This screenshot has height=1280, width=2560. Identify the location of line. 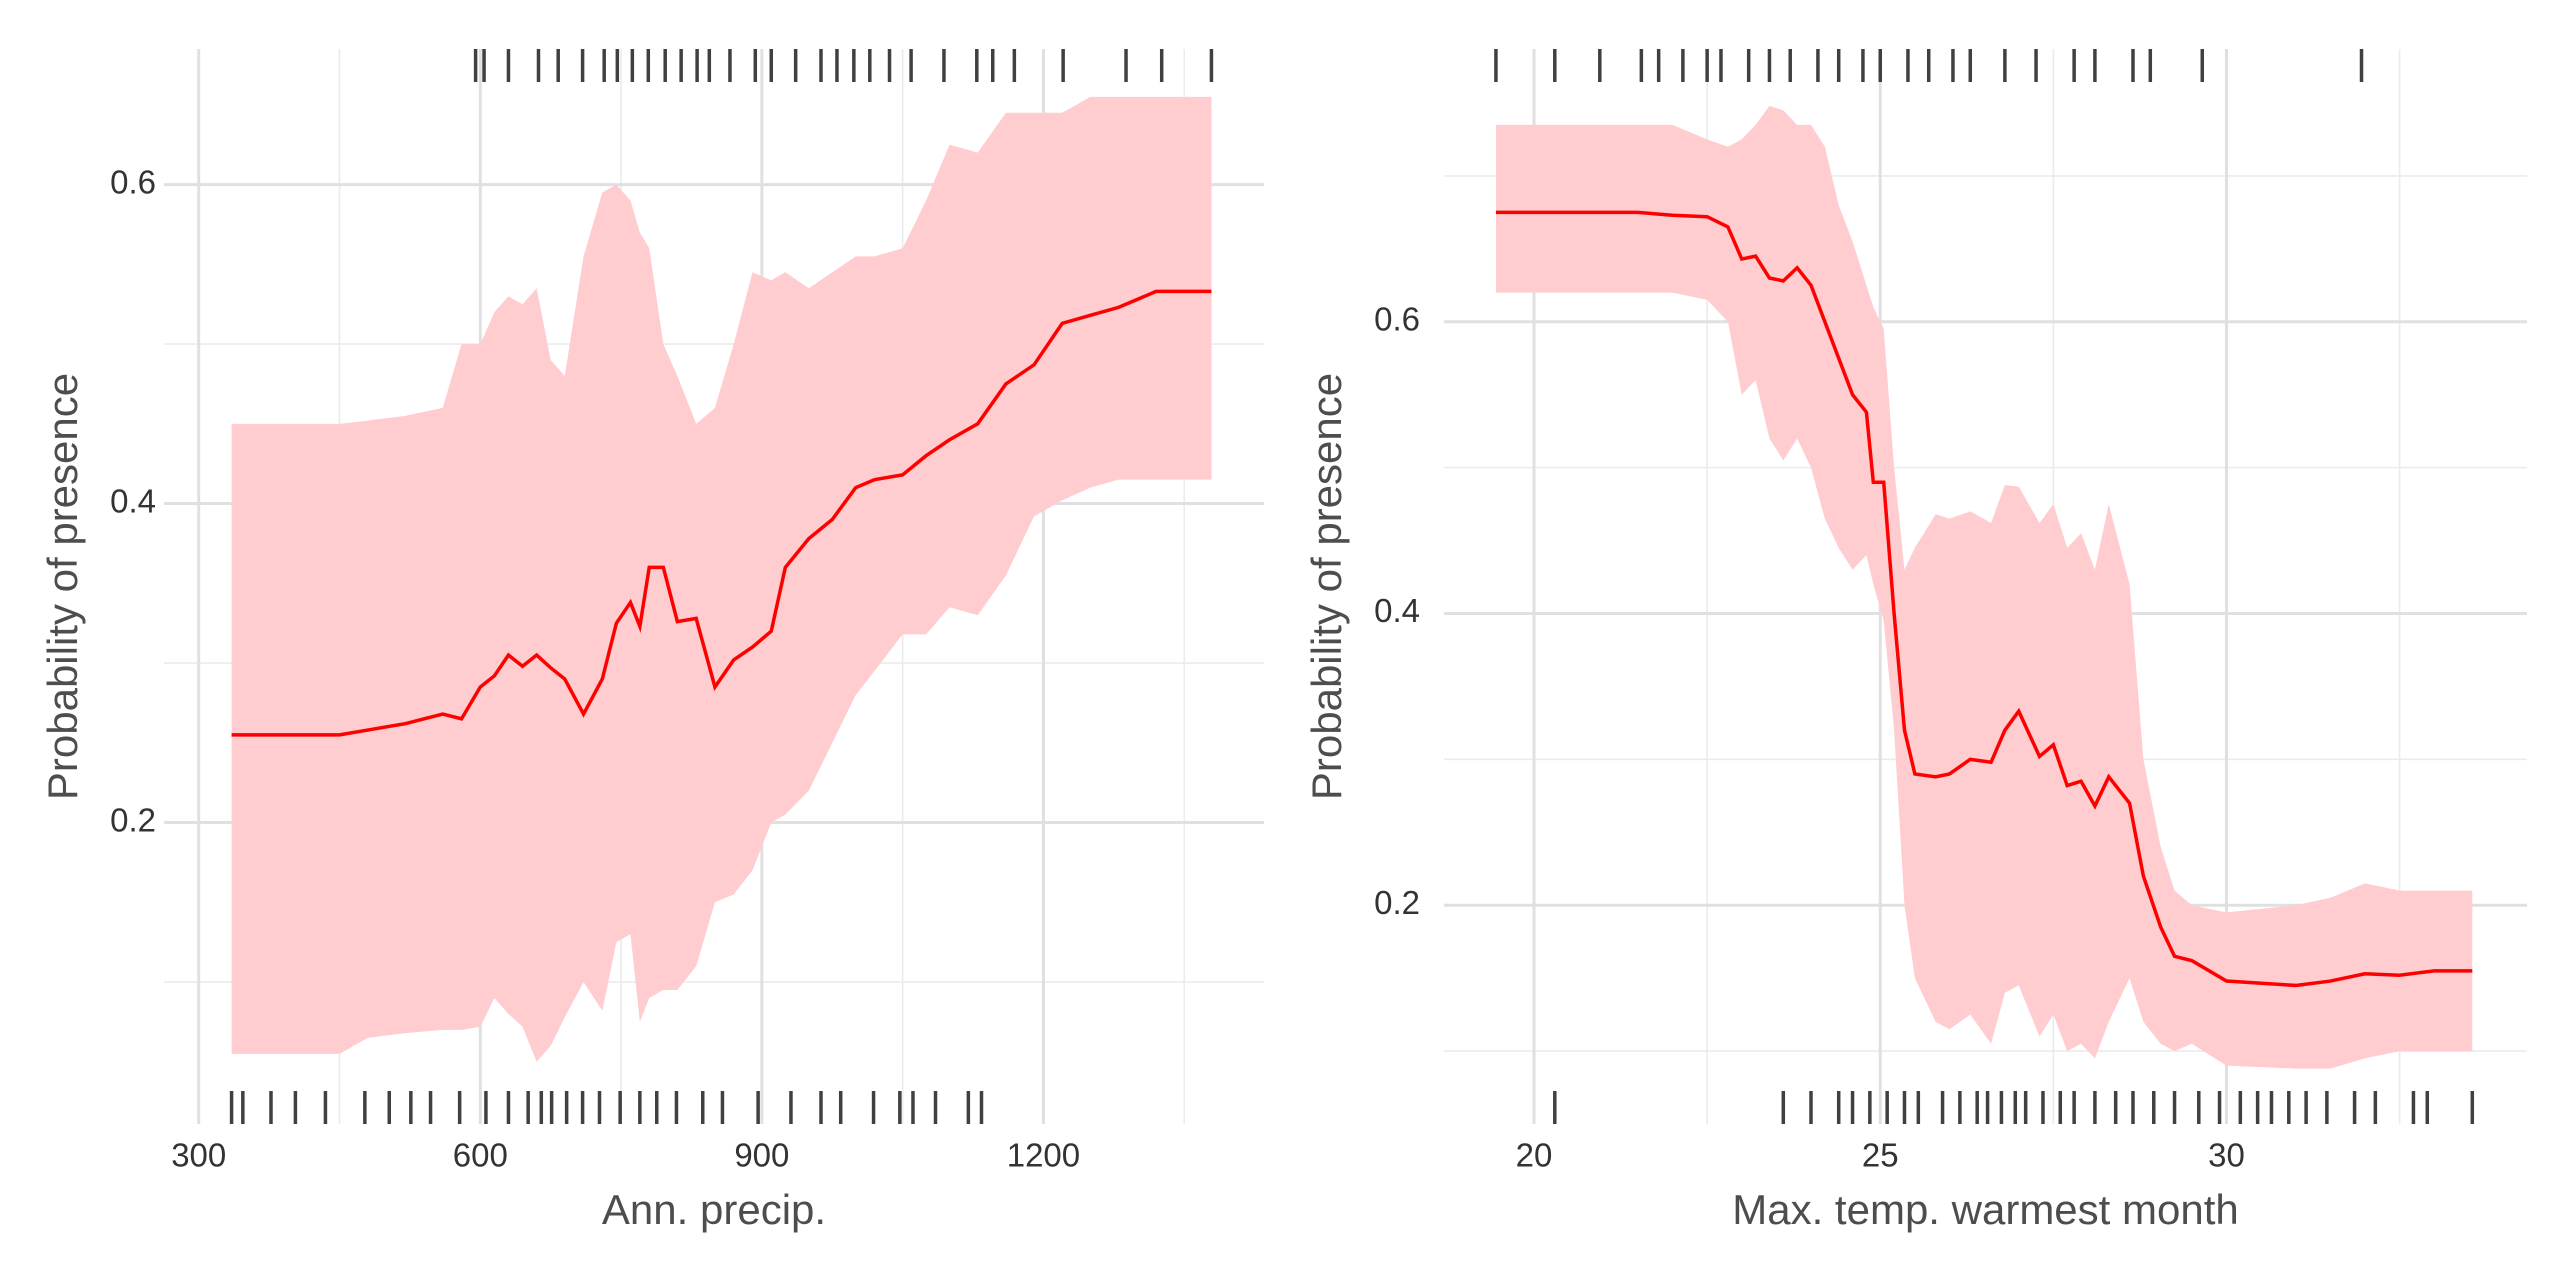
(721, 513).